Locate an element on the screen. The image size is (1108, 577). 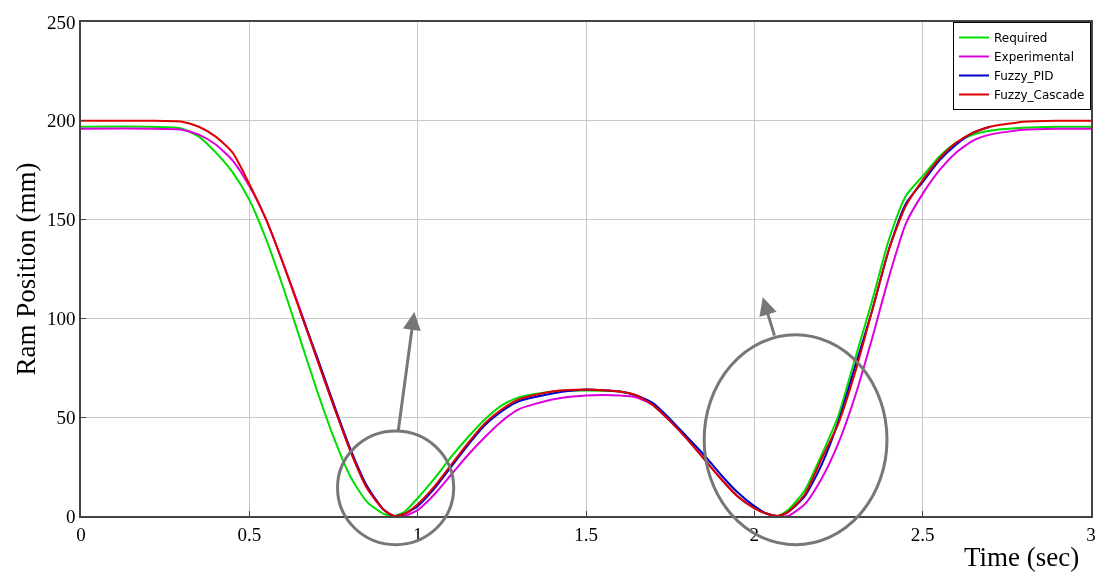
x-tick-label: 2.5 is located at coordinates (922, 534).